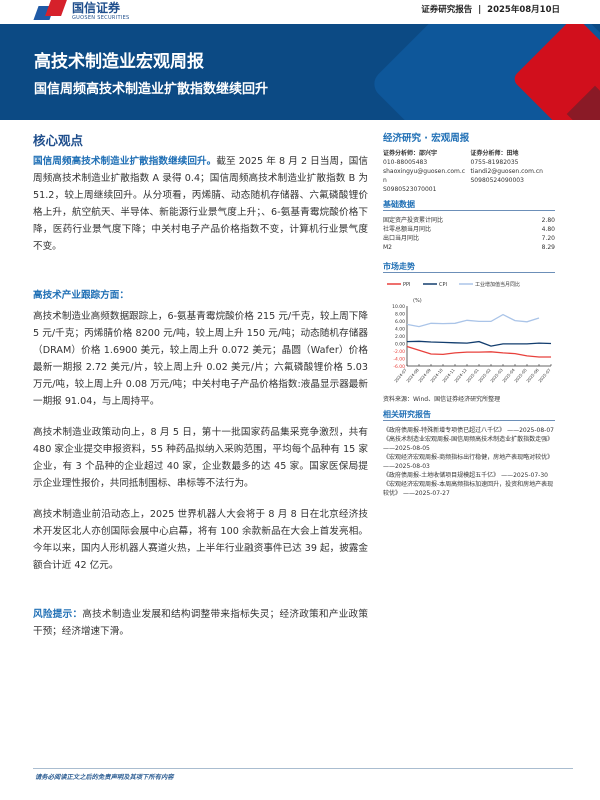 The image size is (600, 800). What do you see at coordinates (400, 345) in the screenshot?
I see `y-tick-label: 0.00` at bounding box center [400, 345].